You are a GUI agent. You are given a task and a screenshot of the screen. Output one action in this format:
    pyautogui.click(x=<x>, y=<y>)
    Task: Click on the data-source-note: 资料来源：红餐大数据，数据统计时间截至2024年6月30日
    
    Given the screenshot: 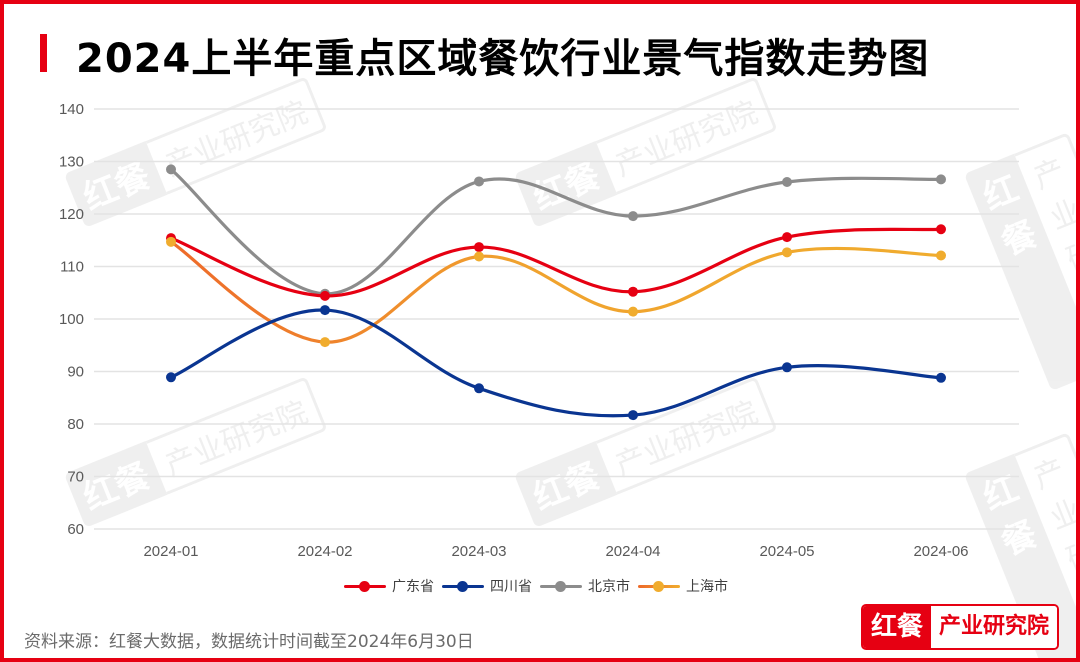 What is the action you would take?
    pyautogui.click(x=249, y=642)
    